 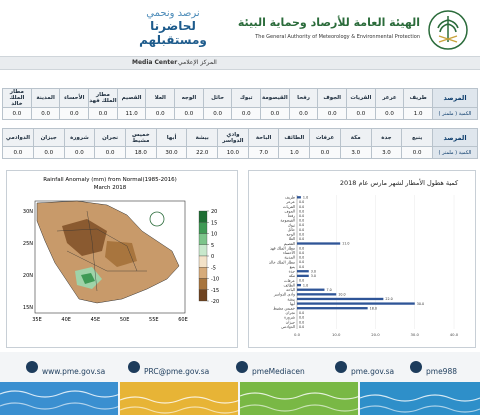 I want to click on map-subtitle: March 2018, so click(x=110, y=188).